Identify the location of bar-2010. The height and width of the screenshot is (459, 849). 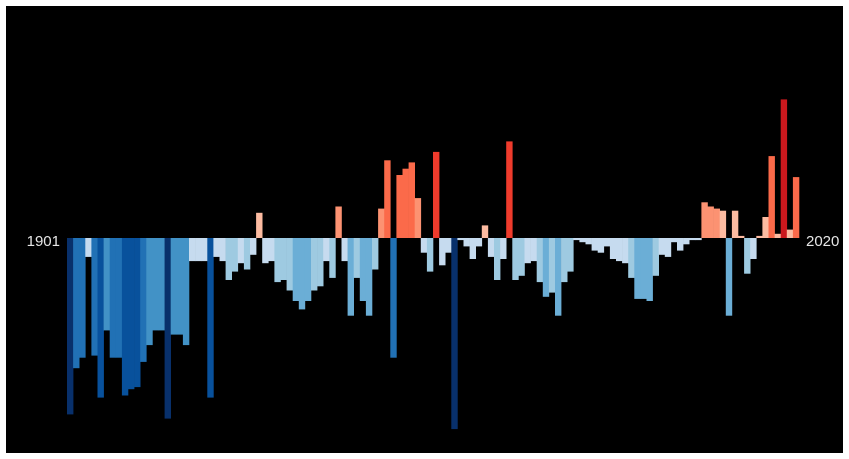
(735, 224).